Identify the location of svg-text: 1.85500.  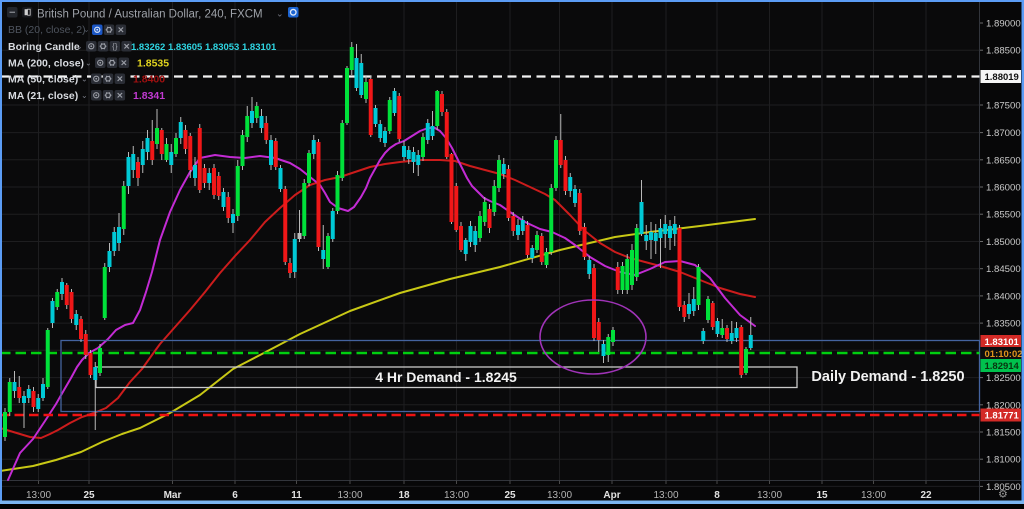
(1003, 215).